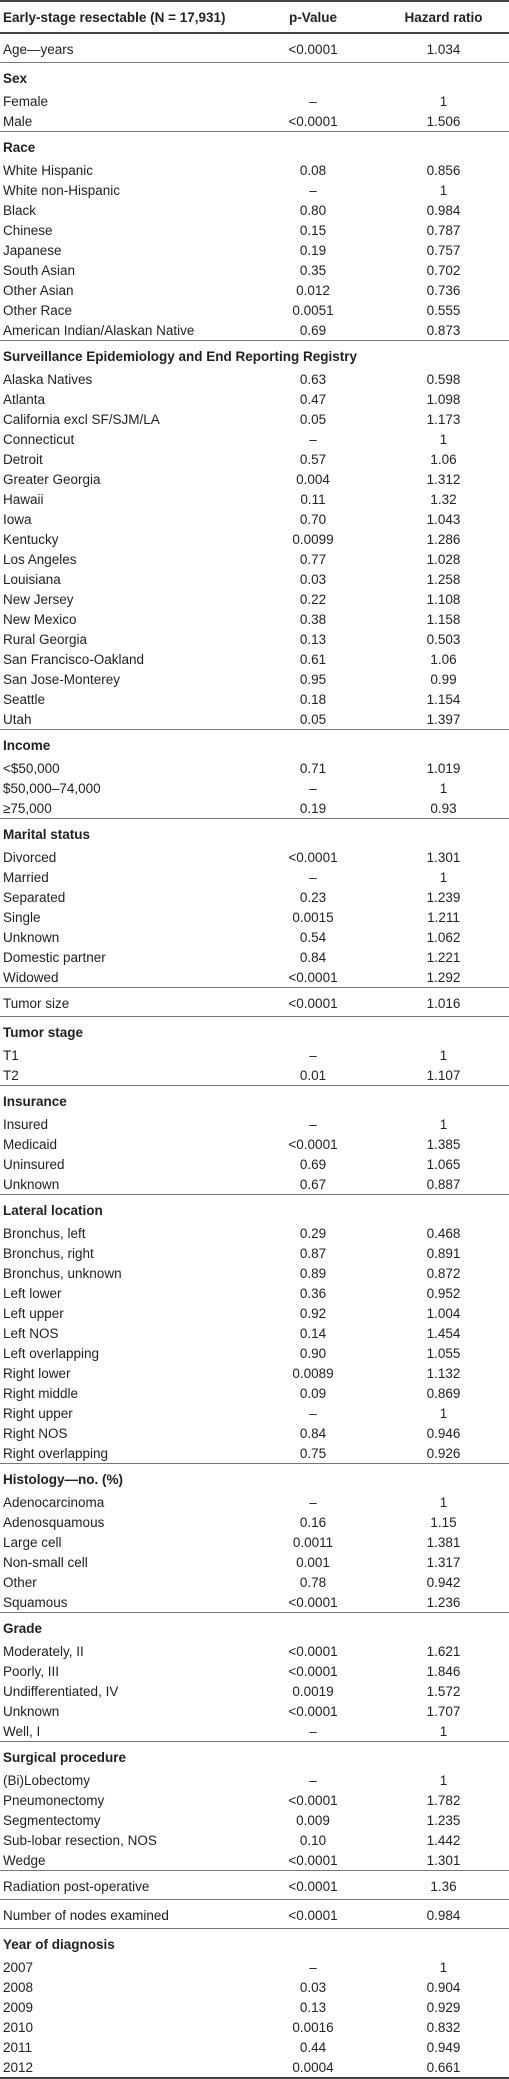 The width and height of the screenshot is (509, 2079). I want to click on data-row: Right middle 0.09 0.869, so click(254, 1393).